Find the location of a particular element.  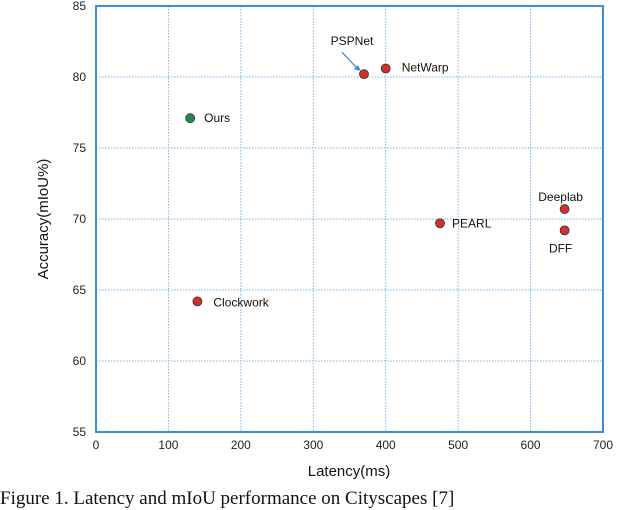

x-tick-label: 600 is located at coordinates (531, 445).